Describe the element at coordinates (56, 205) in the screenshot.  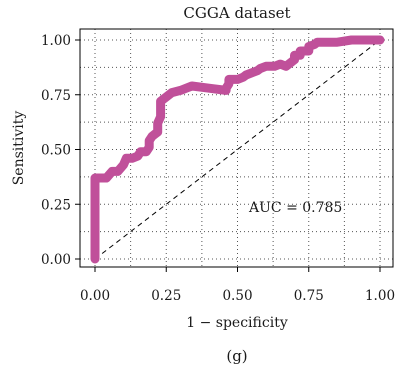
I see `y-tick-label: 0.25` at that location.